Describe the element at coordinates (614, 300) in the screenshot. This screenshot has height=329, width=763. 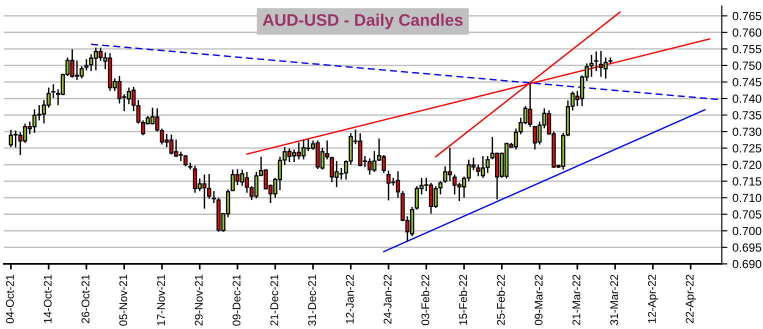
I see `x-tick-label: 31-Mar-22` at that location.